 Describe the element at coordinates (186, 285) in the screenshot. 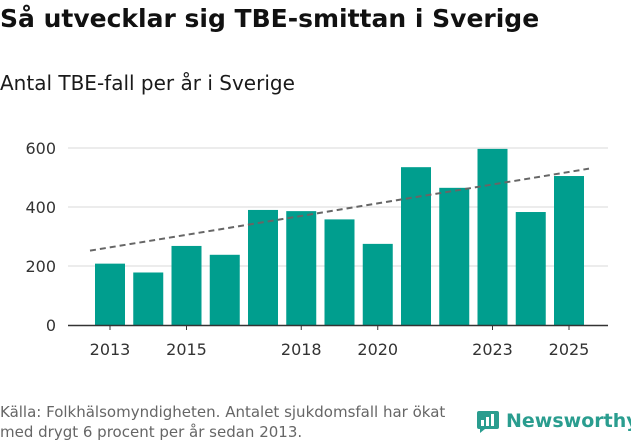

I see `bar-2015` at that location.